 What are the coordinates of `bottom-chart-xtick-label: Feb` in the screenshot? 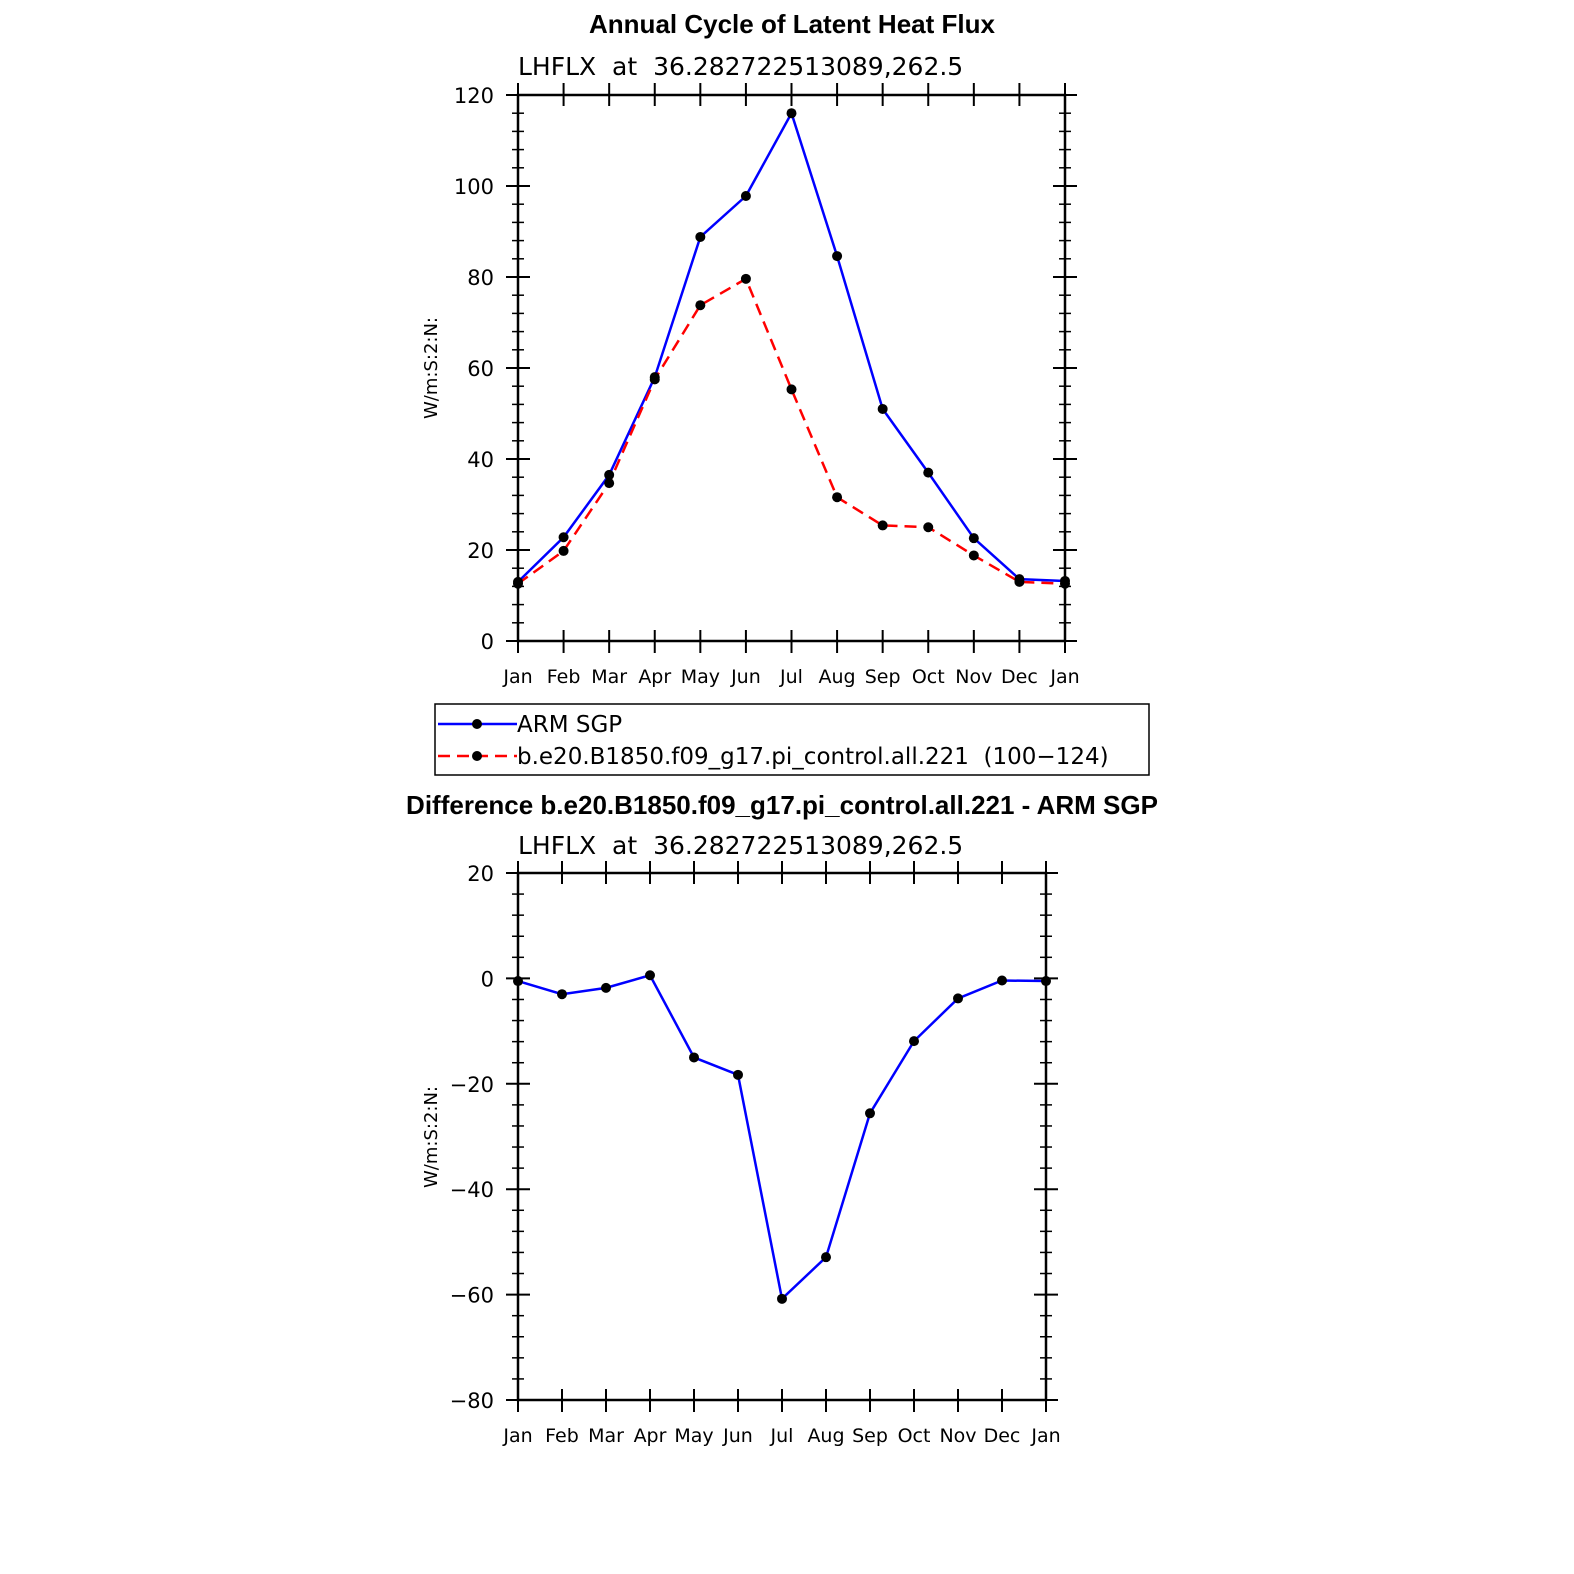 It's located at (562, 1436).